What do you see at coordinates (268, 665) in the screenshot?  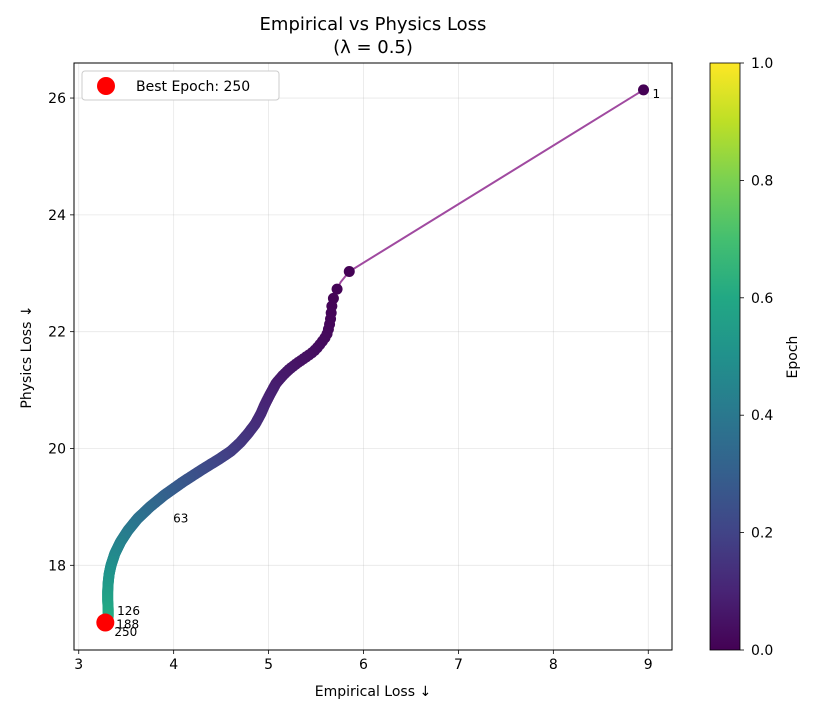 I see `x-tick-label: 5` at bounding box center [268, 665].